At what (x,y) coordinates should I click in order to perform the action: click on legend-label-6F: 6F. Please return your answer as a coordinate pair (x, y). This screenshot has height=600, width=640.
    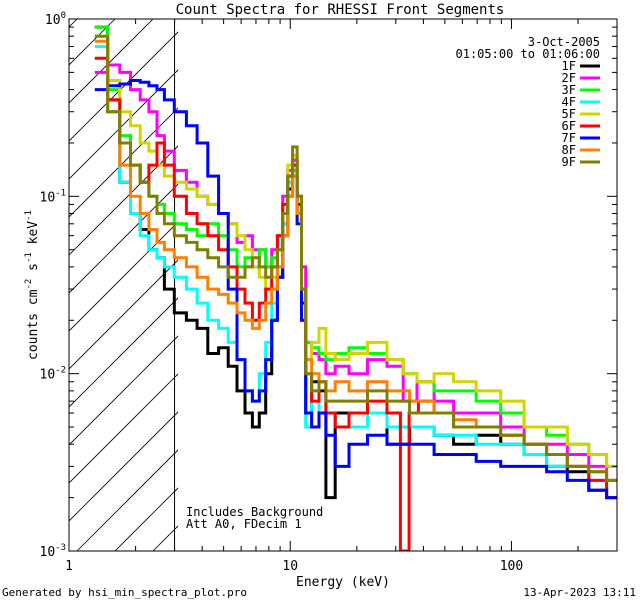
    Looking at the image, I should click on (569, 126).